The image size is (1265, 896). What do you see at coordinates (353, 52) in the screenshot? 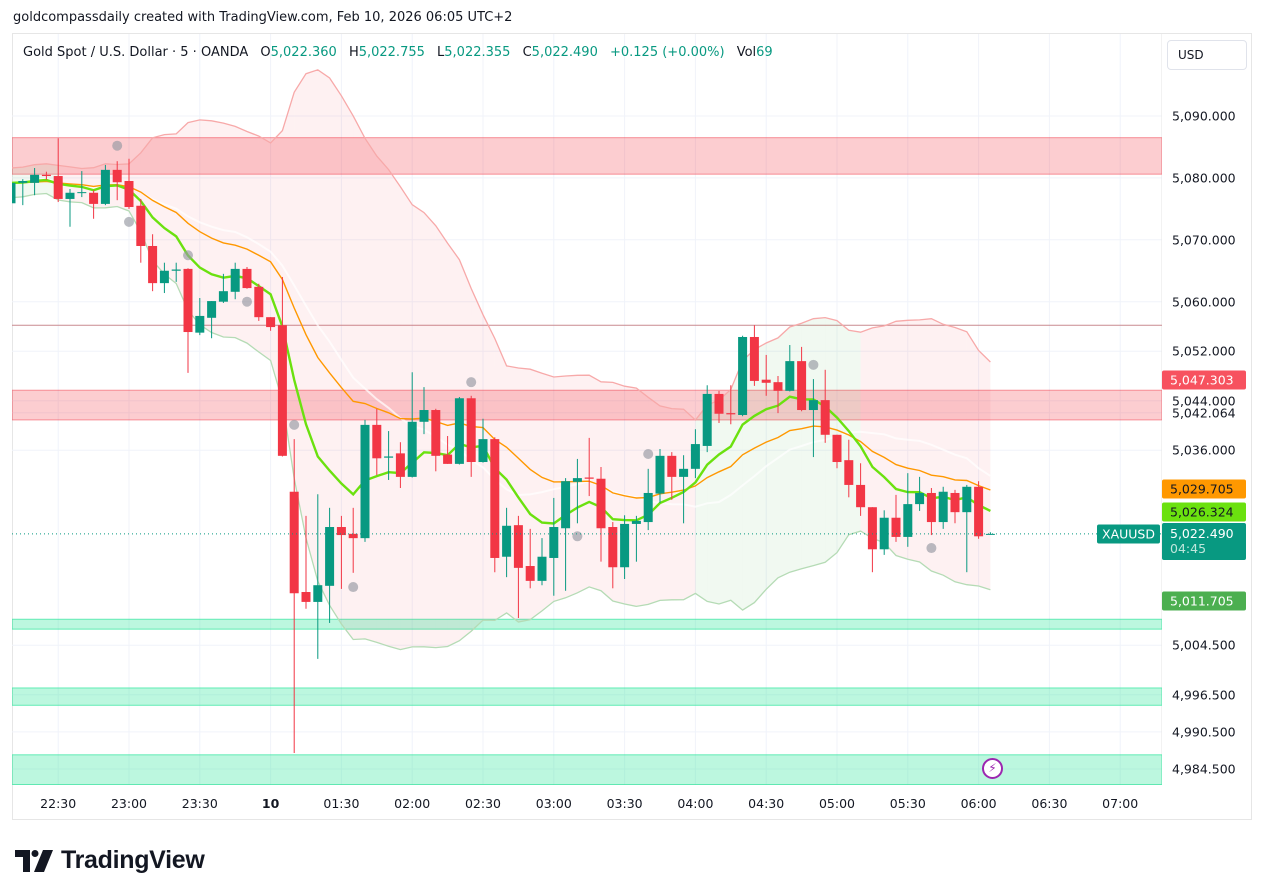
I see `high-label: H` at bounding box center [353, 52].